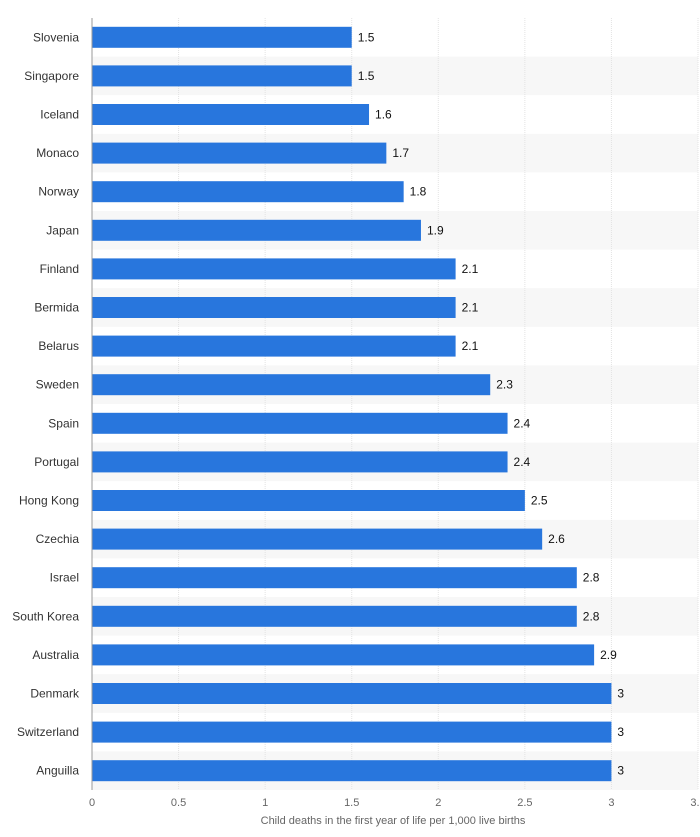 This screenshot has width=700, height=837. What do you see at coordinates (435, 230) in the screenshot?
I see `value-label: 1.9` at bounding box center [435, 230].